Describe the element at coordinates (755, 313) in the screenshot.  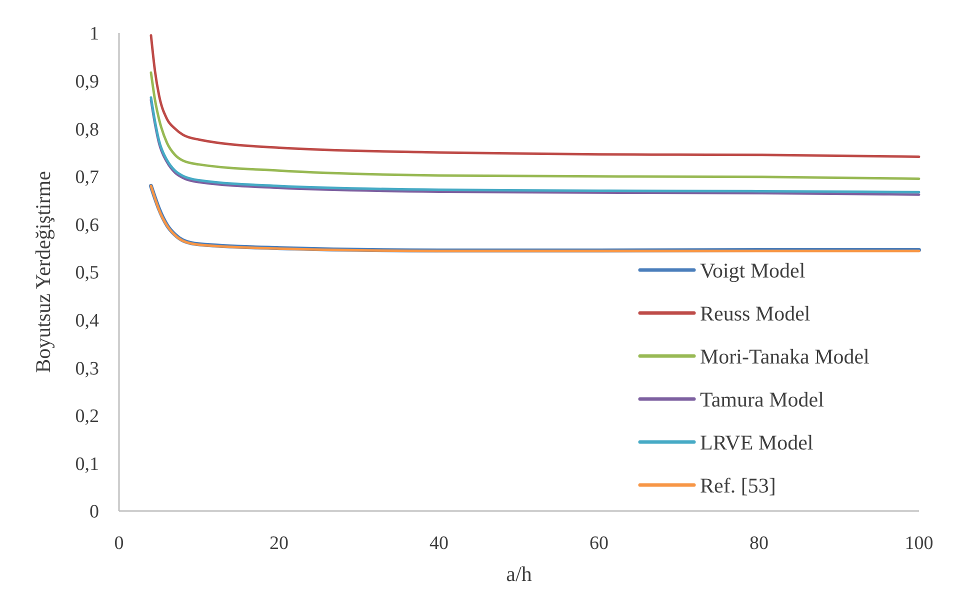
I see `legend-label: Reuss Model` at that location.